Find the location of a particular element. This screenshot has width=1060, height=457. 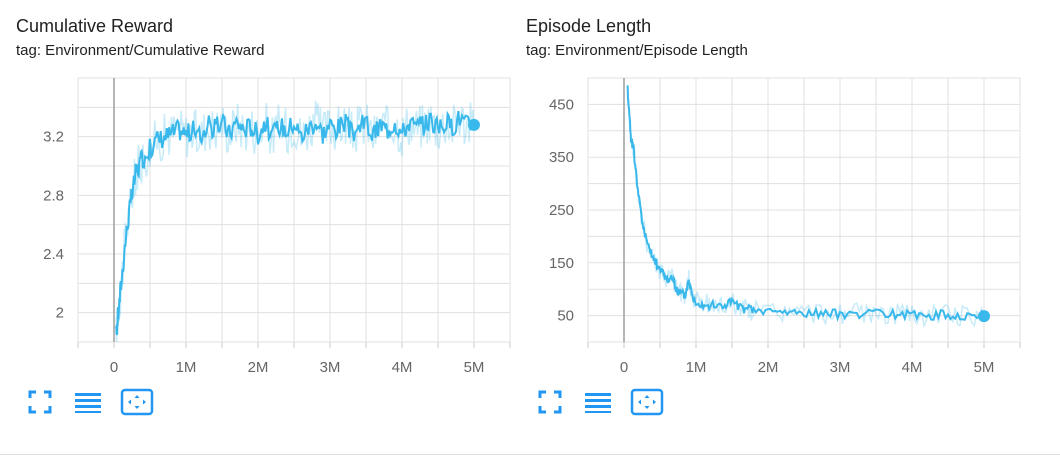

y-tick-label: 50 is located at coordinates (565, 316).